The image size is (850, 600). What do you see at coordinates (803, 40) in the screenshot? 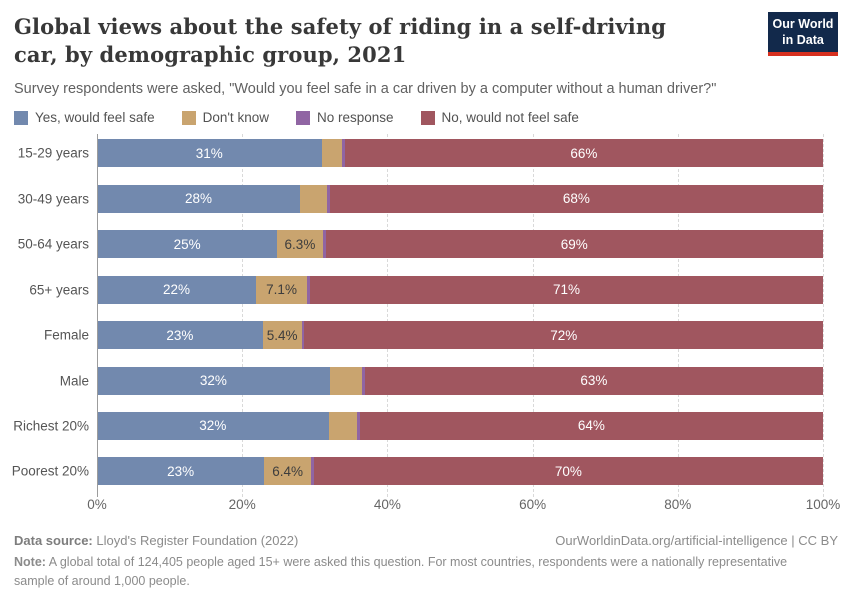
I see `owid-logo-line2: in Data` at bounding box center [803, 40].